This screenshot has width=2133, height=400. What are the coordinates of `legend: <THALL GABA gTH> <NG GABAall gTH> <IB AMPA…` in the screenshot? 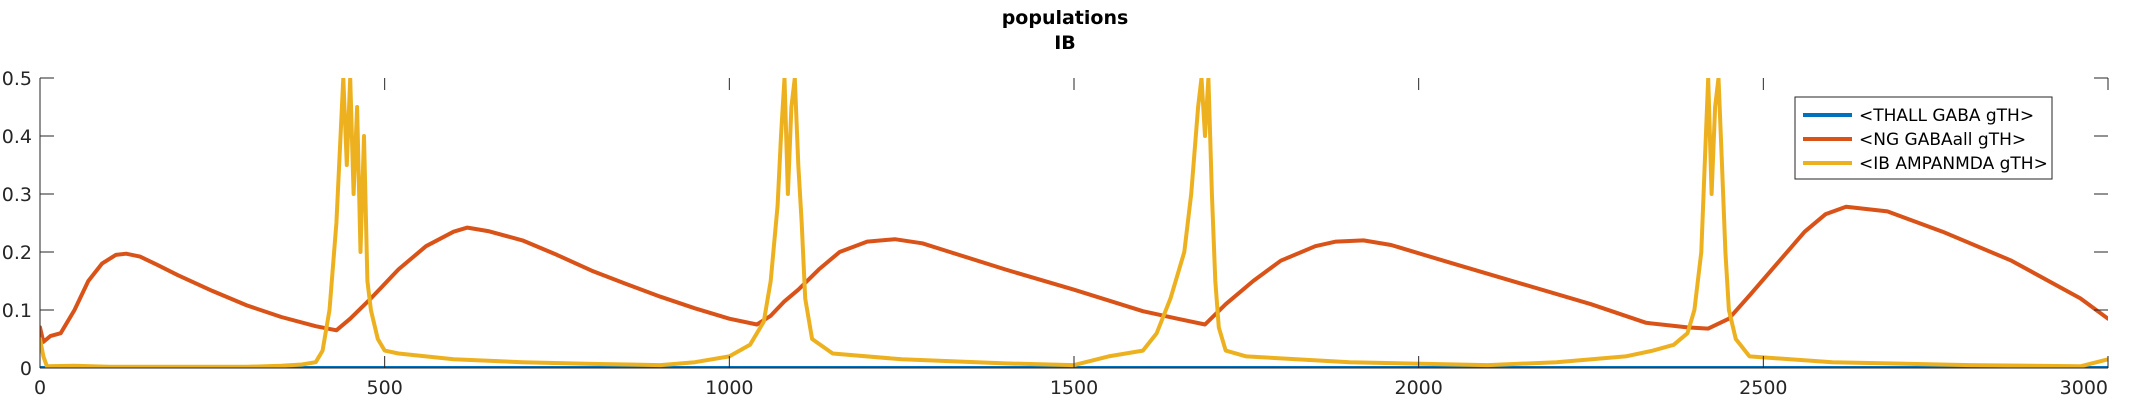 It's located at (1923, 138).